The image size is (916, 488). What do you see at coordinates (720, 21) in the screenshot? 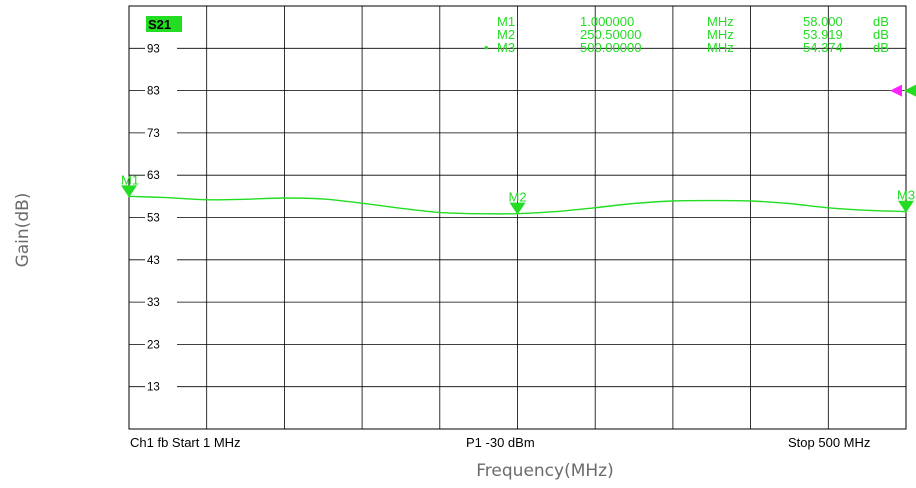
I see `marker-m1-freq-unit: MHz` at bounding box center [720, 21].